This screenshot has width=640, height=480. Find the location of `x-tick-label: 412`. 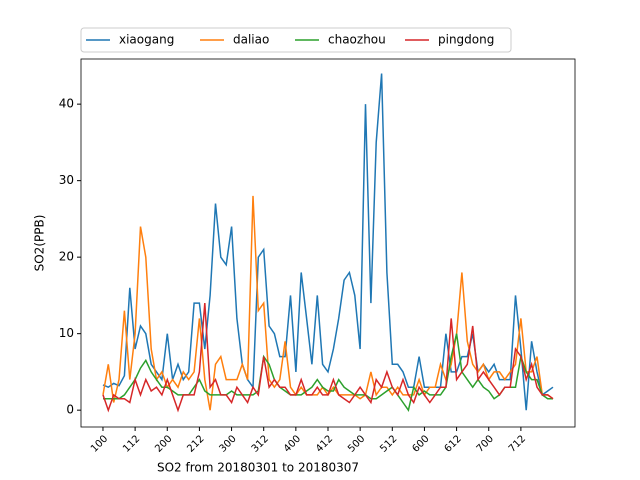

x-tick-label: 412 is located at coordinates (324, 443).